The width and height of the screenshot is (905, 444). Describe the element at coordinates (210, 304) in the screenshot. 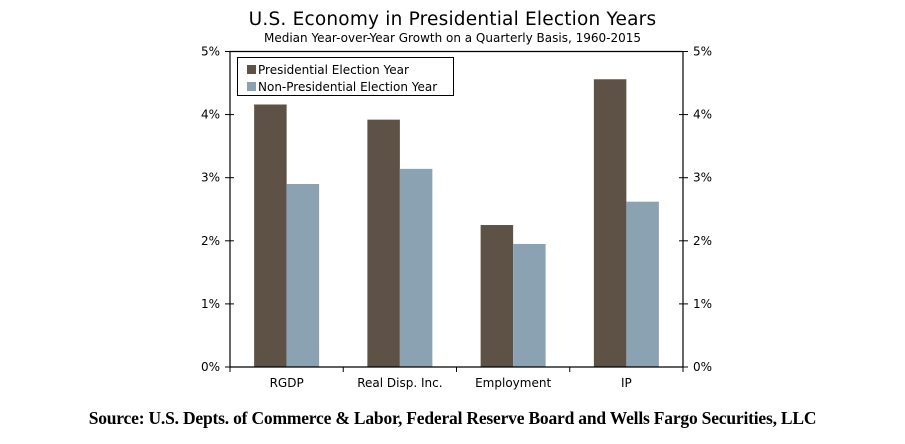

I see `y-tick-label-left: 1%` at that location.